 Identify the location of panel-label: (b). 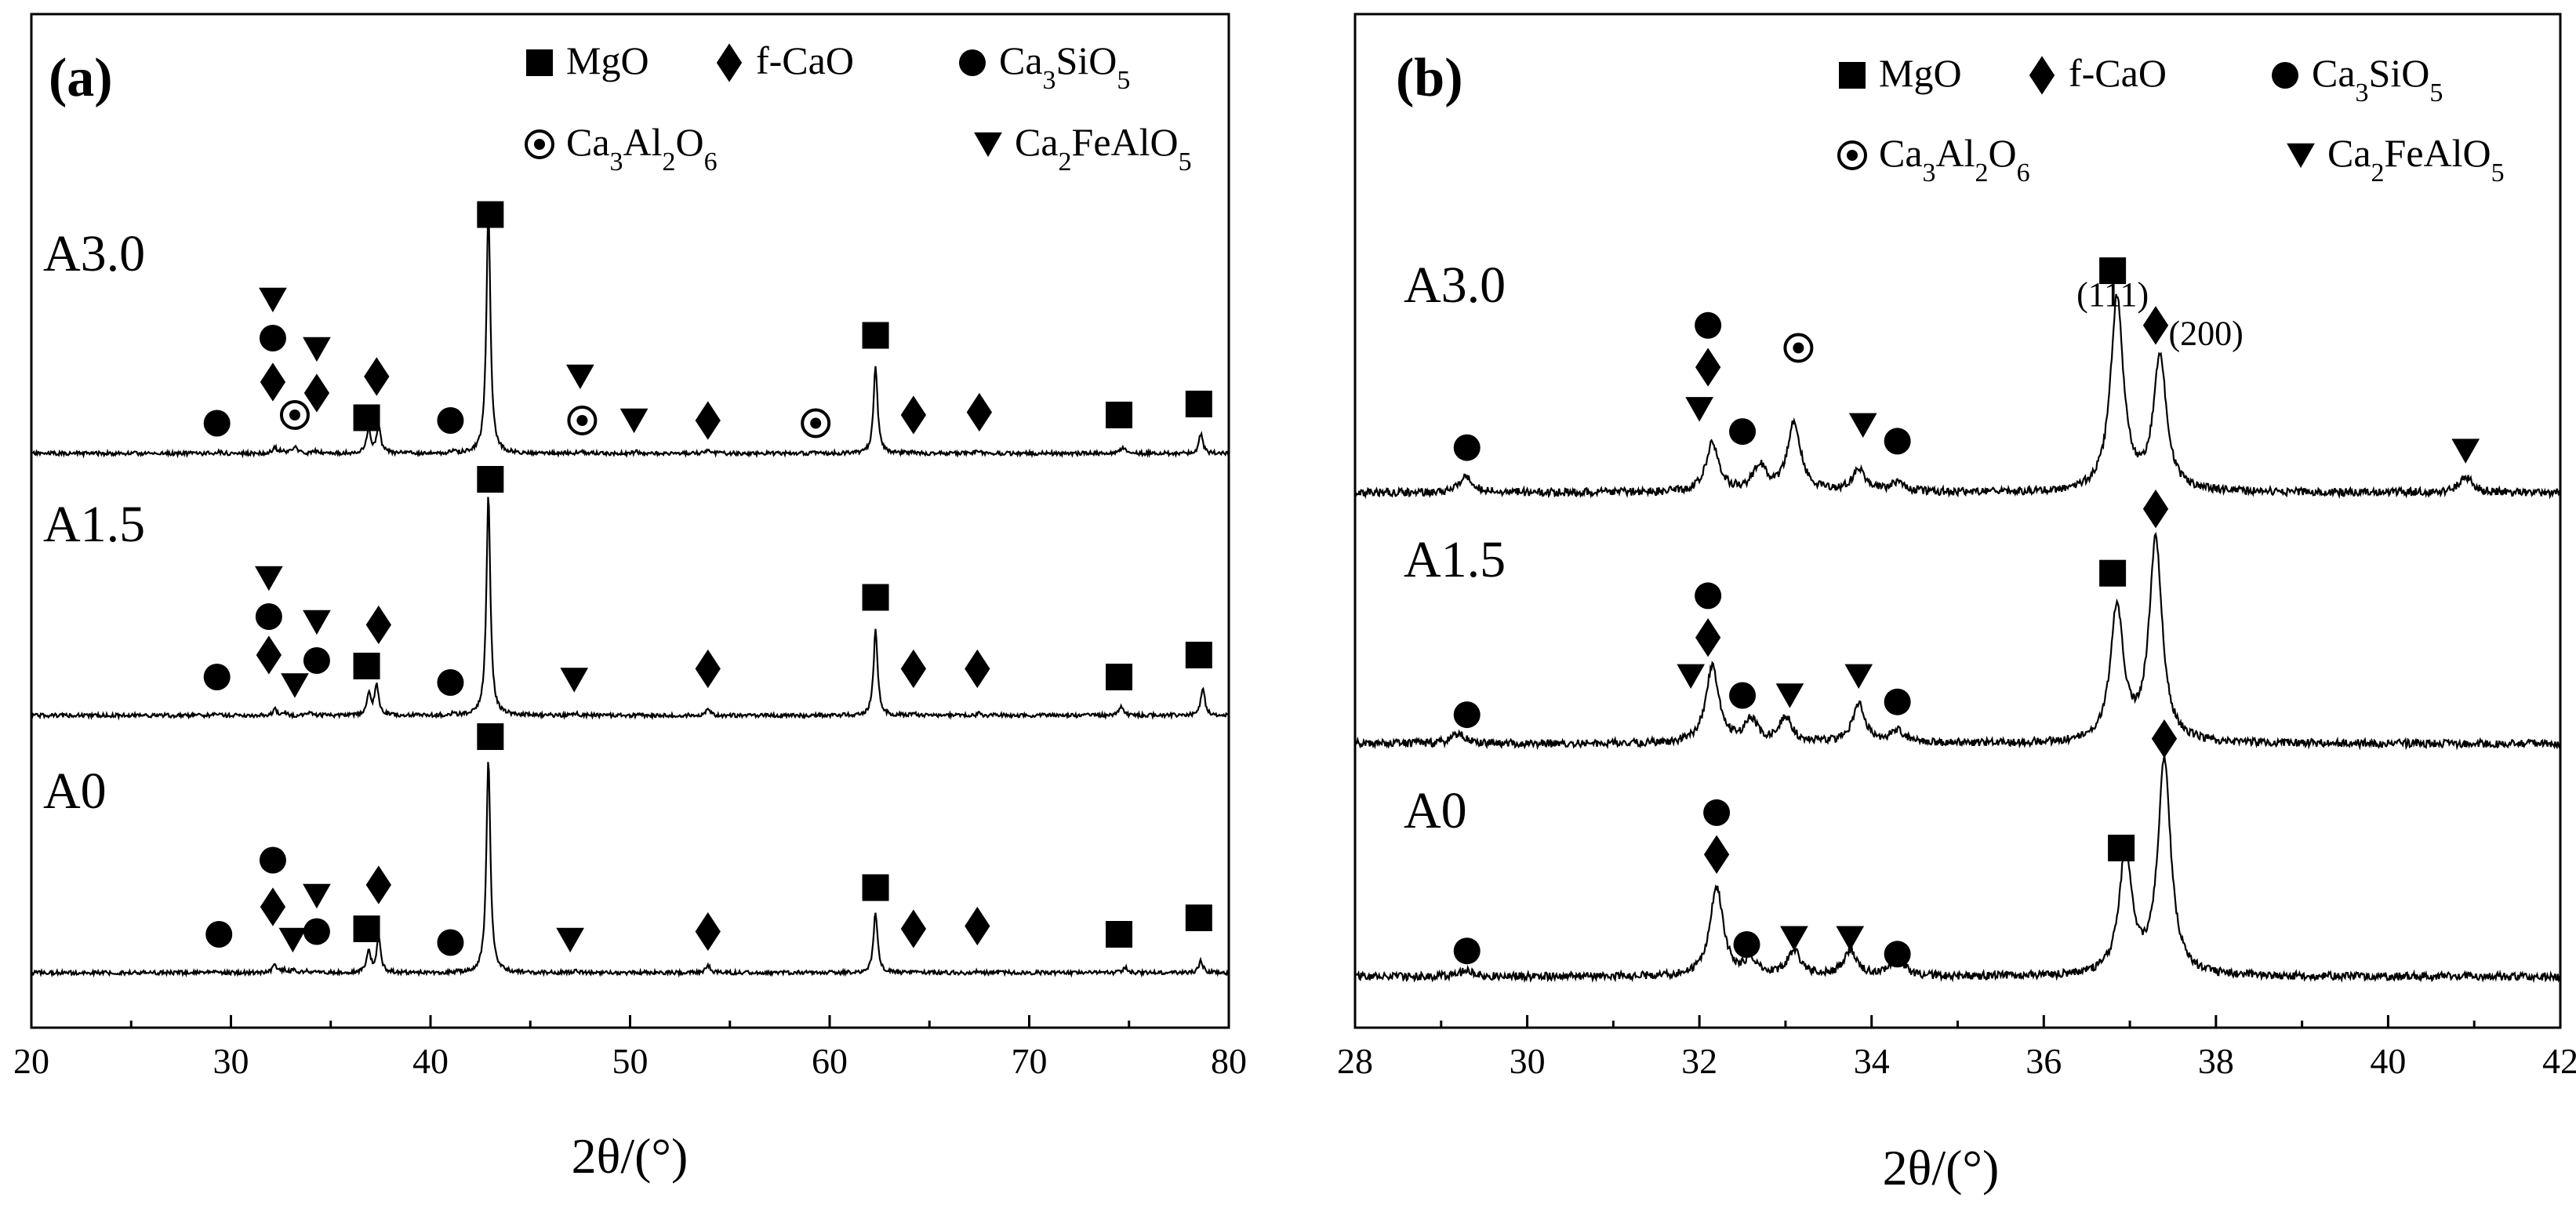
(1429, 78).